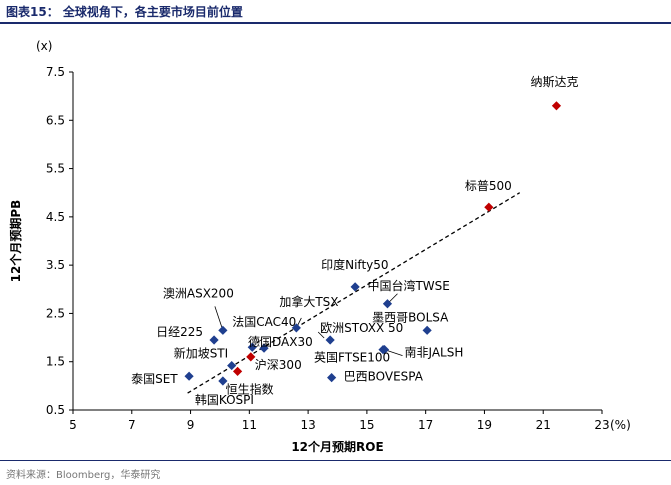  Describe the element at coordinates (335, 23) in the screenshot. I see `title-divider` at that location.